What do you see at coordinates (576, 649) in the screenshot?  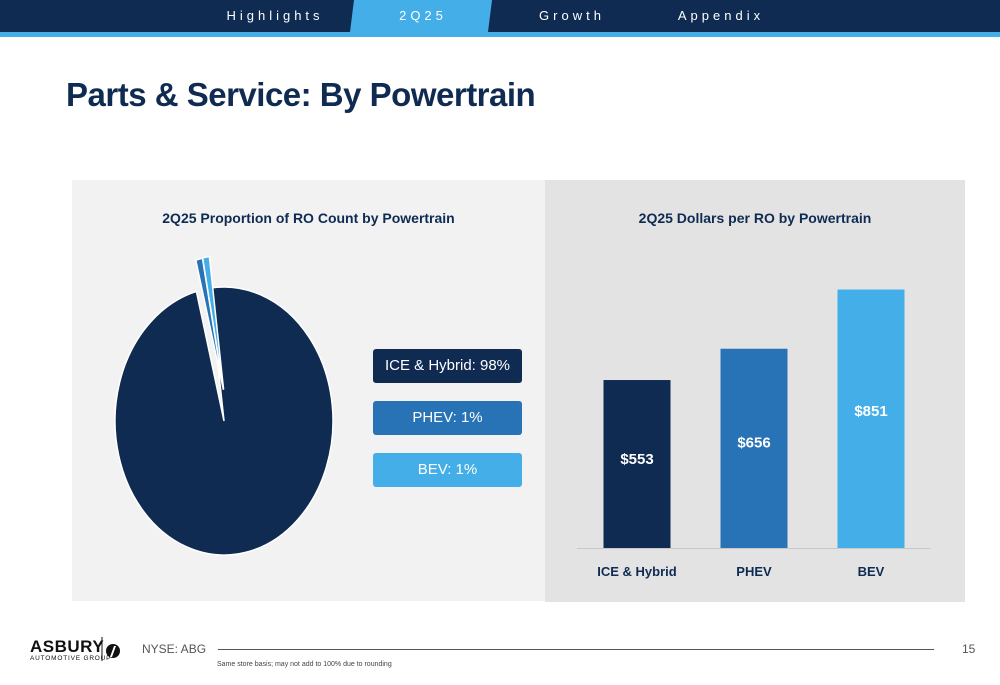 I see `footer-divider` at bounding box center [576, 649].